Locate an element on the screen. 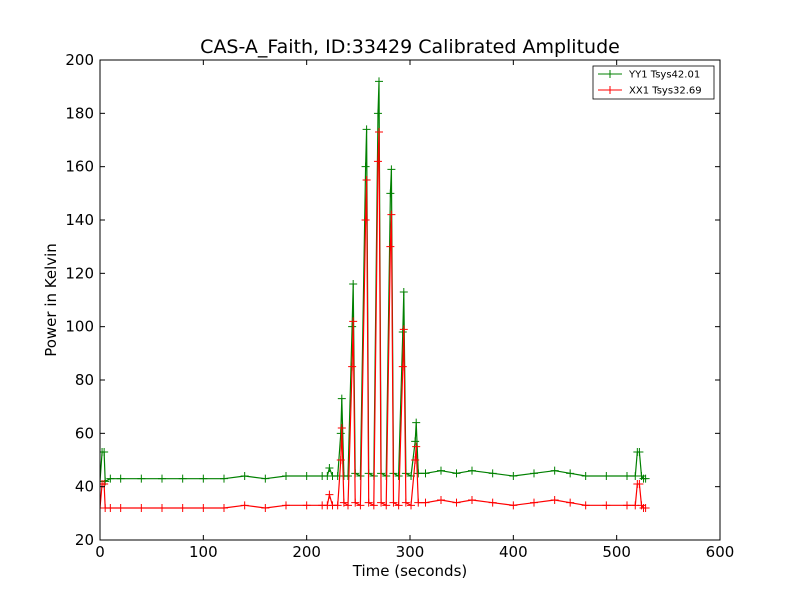  legend-entry-xx1: XX1 Tsys32.69 is located at coordinates (650, 91).